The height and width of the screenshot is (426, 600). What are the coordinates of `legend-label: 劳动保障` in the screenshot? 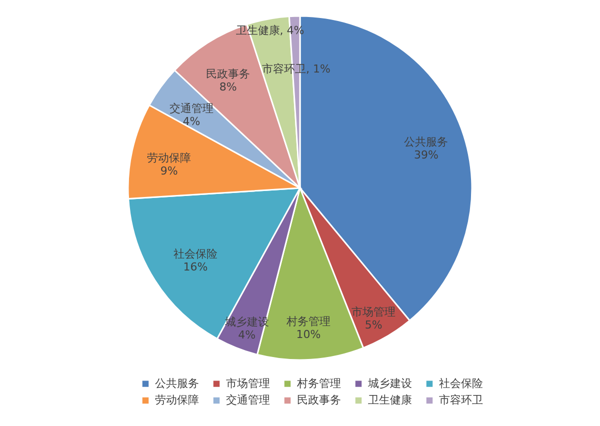 It's located at (177, 400).